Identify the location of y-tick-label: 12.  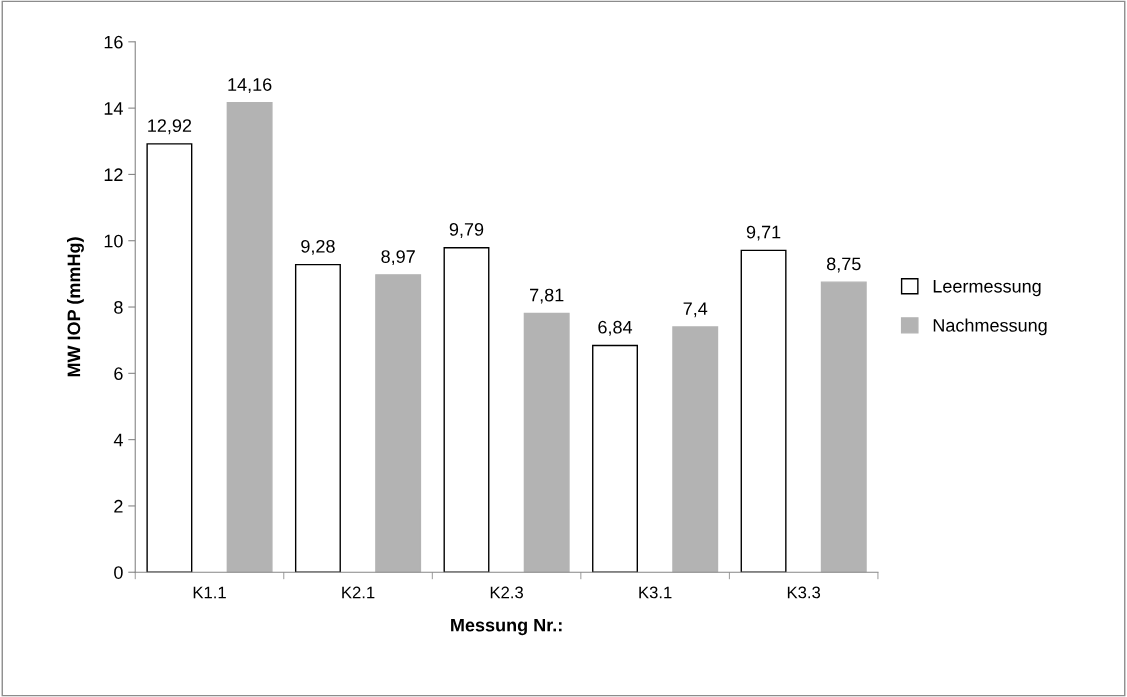
(113, 174).